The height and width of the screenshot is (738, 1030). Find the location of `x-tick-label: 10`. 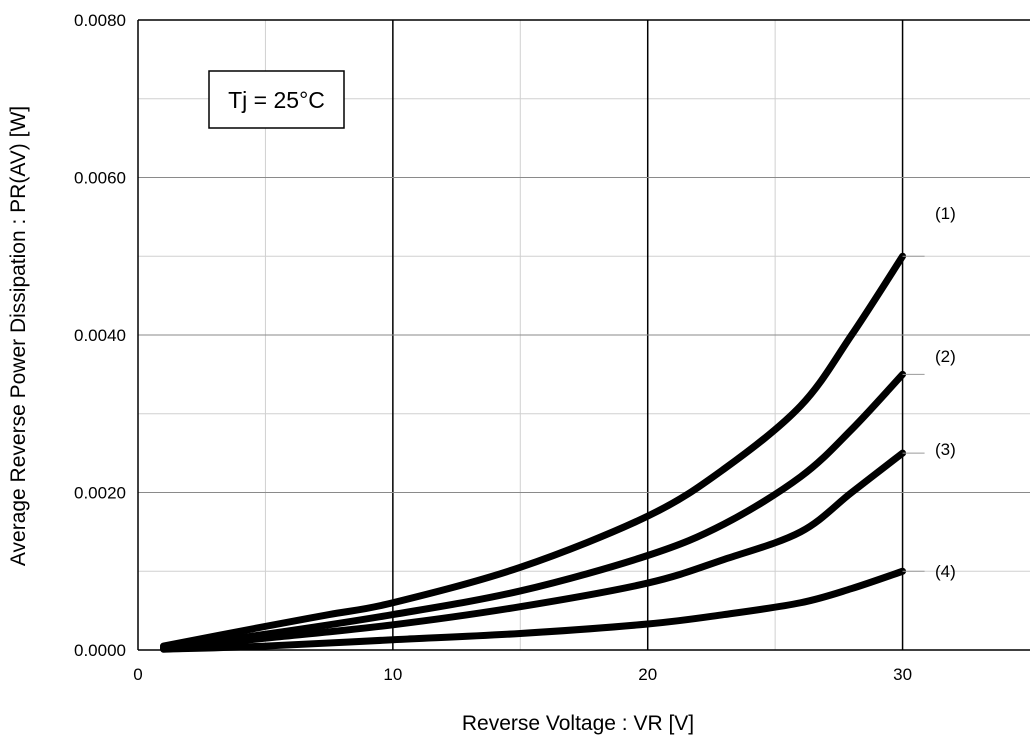

x-tick-label: 10 is located at coordinates (392, 674).